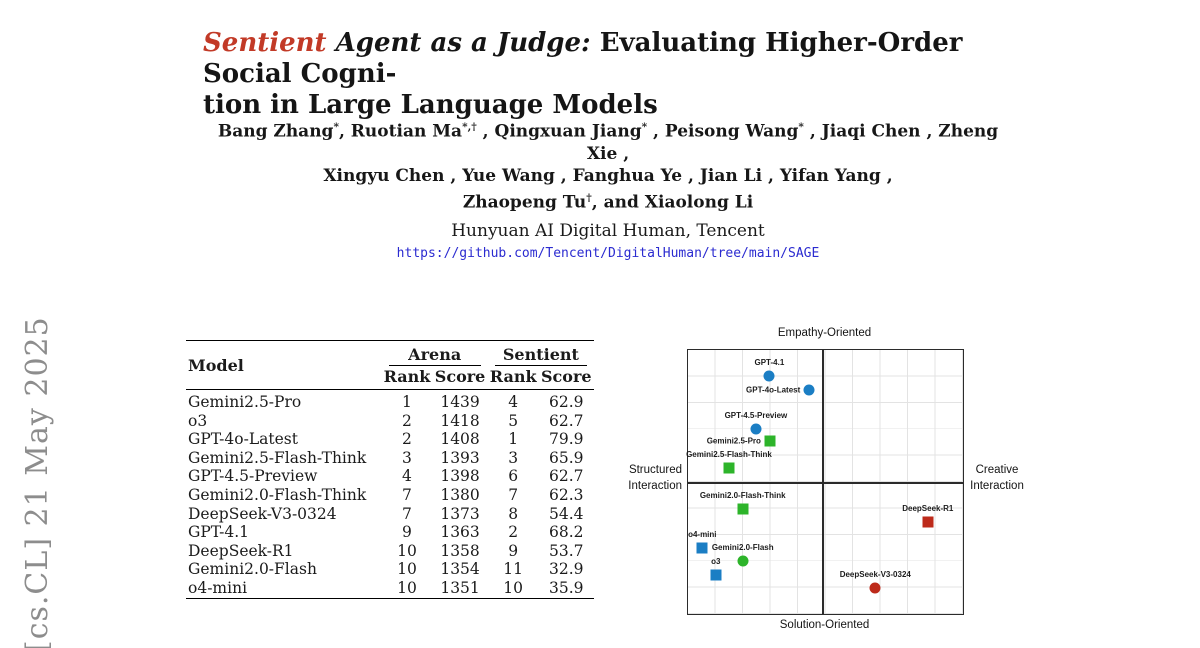  I want to click on value-cell: 35.9, so click(566, 587).